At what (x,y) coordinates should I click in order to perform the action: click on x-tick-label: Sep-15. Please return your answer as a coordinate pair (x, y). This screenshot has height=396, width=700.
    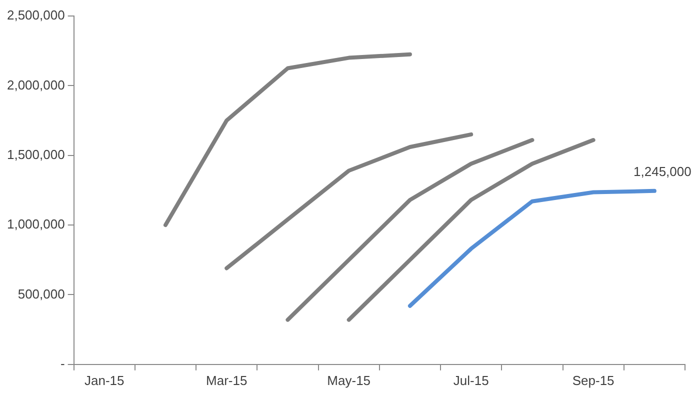
    Looking at the image, I should click on (593, 380).